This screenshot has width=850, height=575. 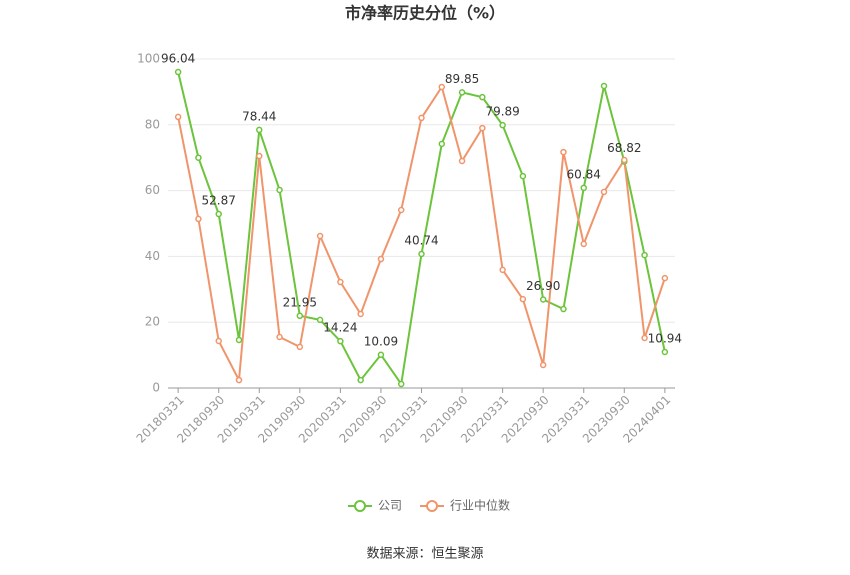 What do you see at coordinates (424, 554) in the screenshot?
I see `source: 数据来源：恒生聚源` at bounding box center [424, 554].